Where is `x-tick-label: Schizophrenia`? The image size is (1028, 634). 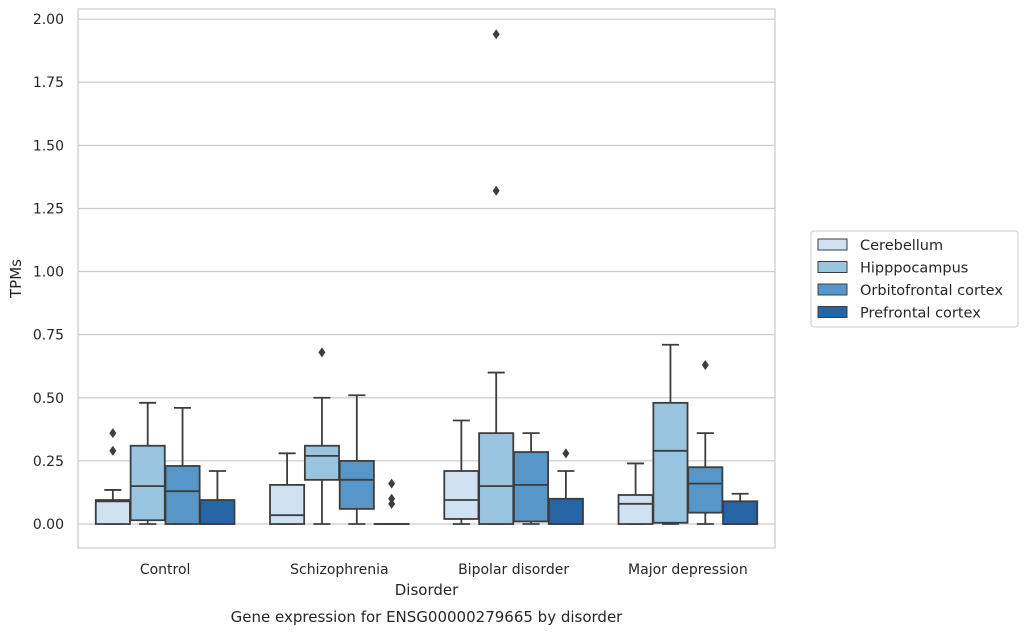 x-tick-label: Schizophrenia is located at coordinates (339, 570).